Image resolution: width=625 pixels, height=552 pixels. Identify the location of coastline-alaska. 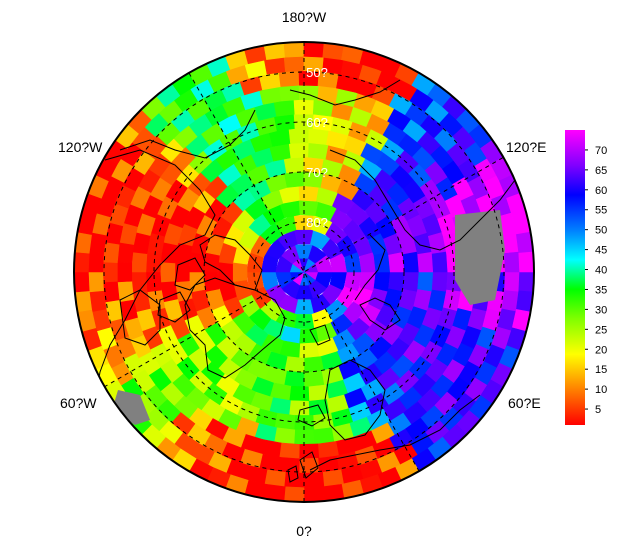
(187, 134).